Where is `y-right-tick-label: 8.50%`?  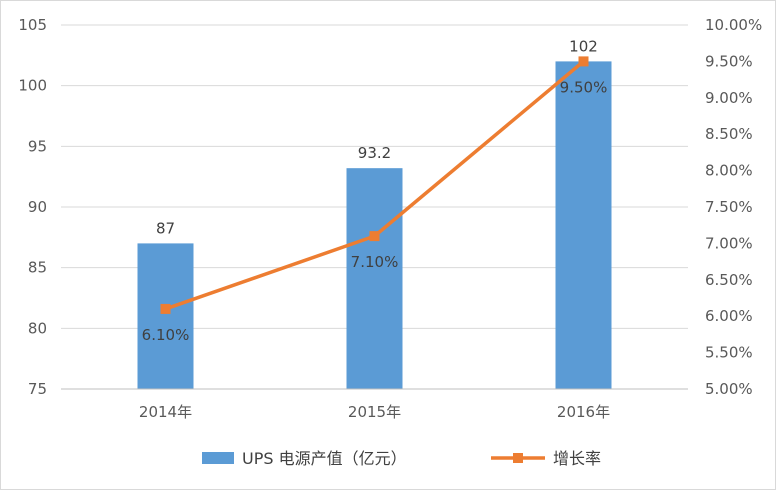 y-right-tick-label: 8.50% is located at coordinates (729, 134).